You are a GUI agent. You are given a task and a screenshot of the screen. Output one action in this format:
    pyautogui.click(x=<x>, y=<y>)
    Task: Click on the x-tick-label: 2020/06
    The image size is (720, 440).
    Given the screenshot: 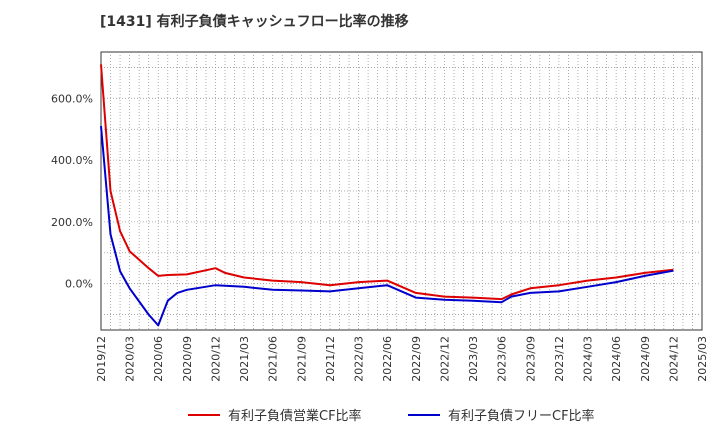 What is the action you would take?
    pyautogui.click(x=158, y=359)
    